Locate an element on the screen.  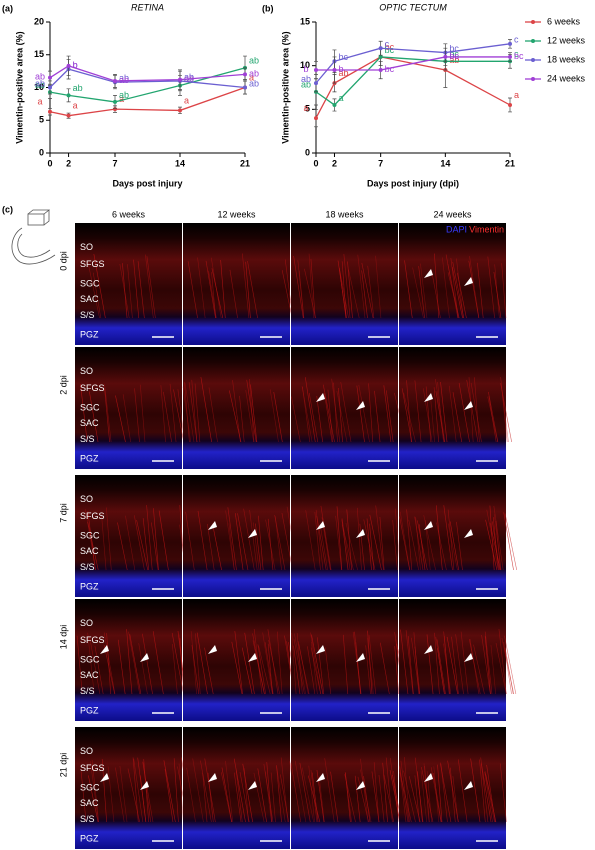
significance-label: c is located at coordinates (387, 44).